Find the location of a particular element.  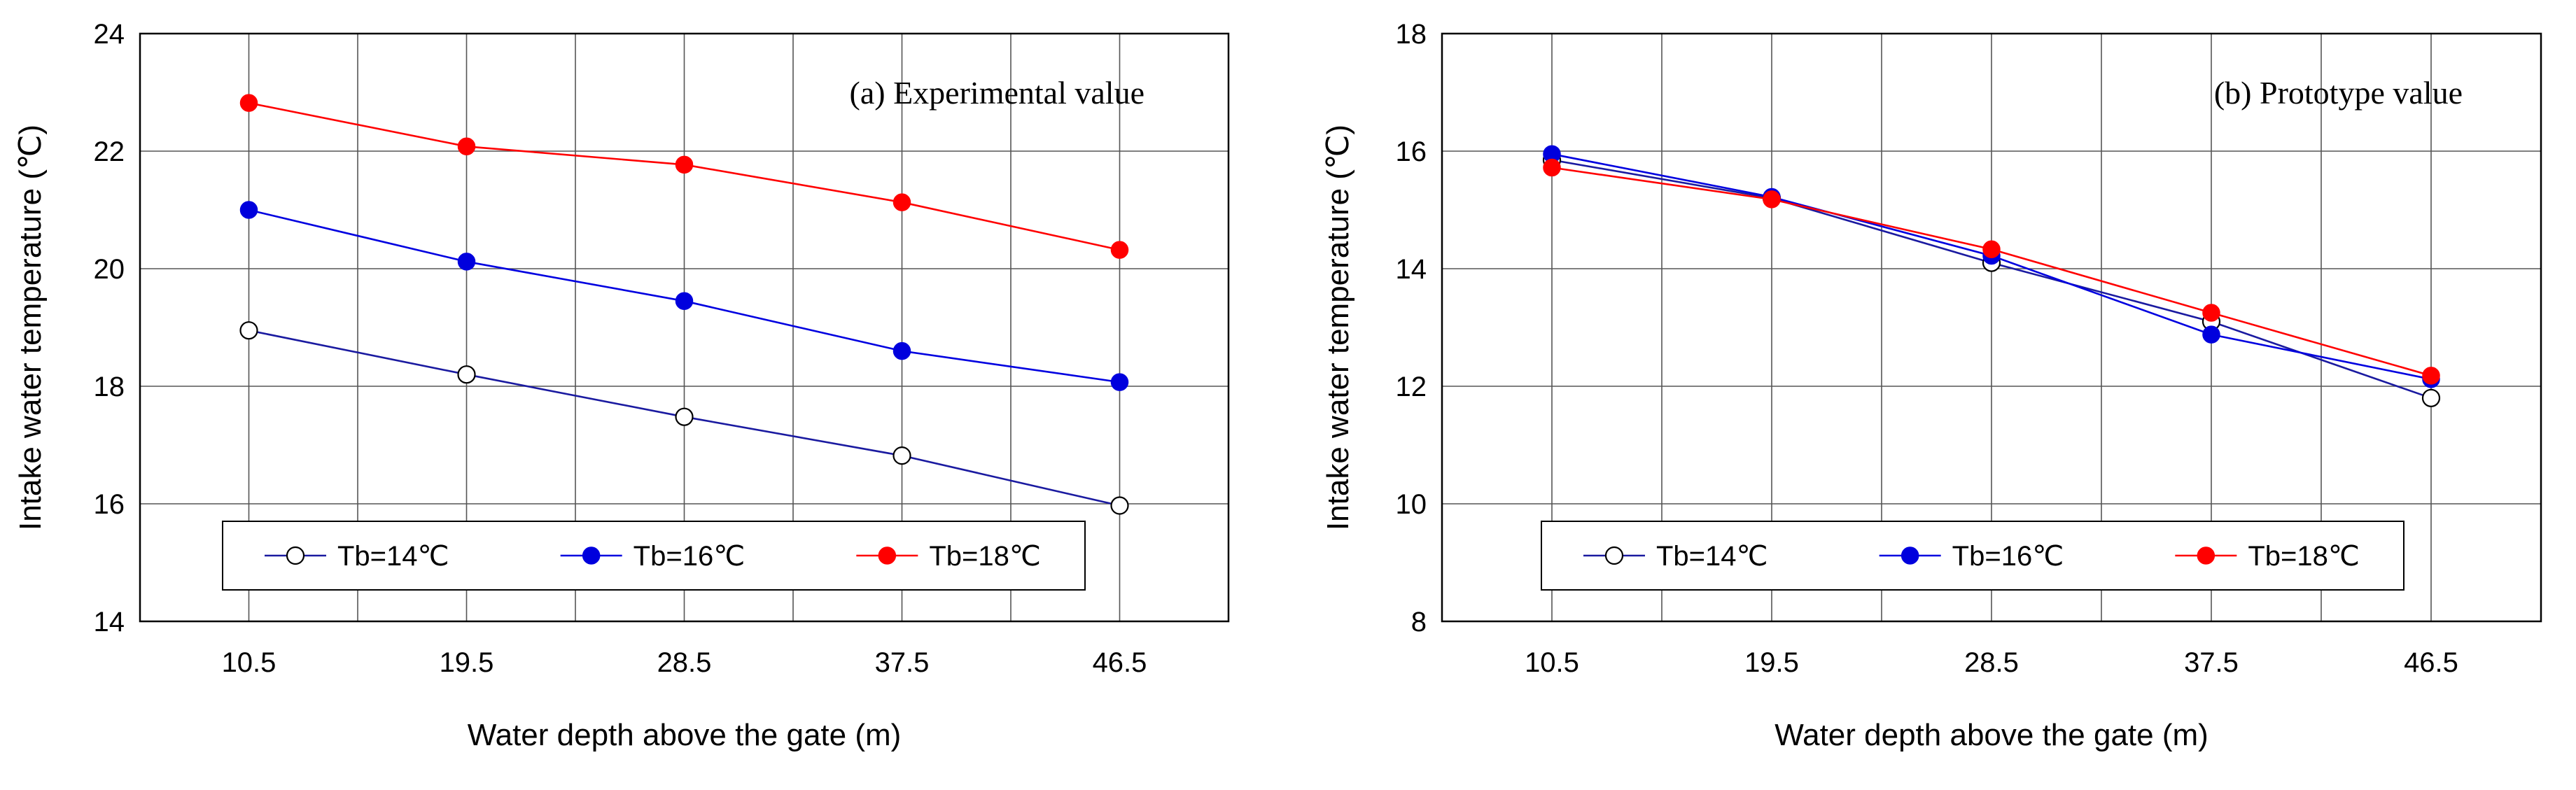

y-tick-label: 10 is located at coordinates (1411, 505).